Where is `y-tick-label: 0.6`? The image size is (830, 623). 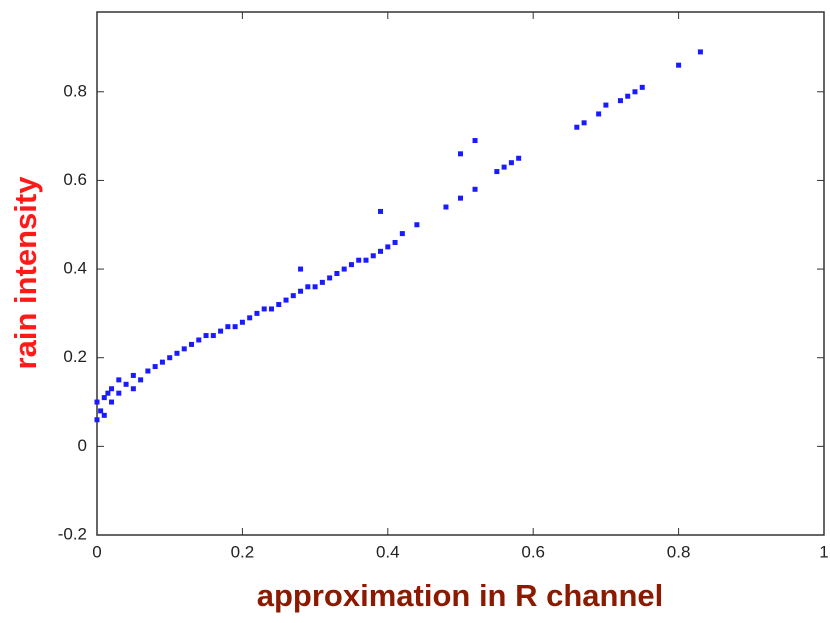 y-tick-label: 0.6 is located at coordinates (75, 179).